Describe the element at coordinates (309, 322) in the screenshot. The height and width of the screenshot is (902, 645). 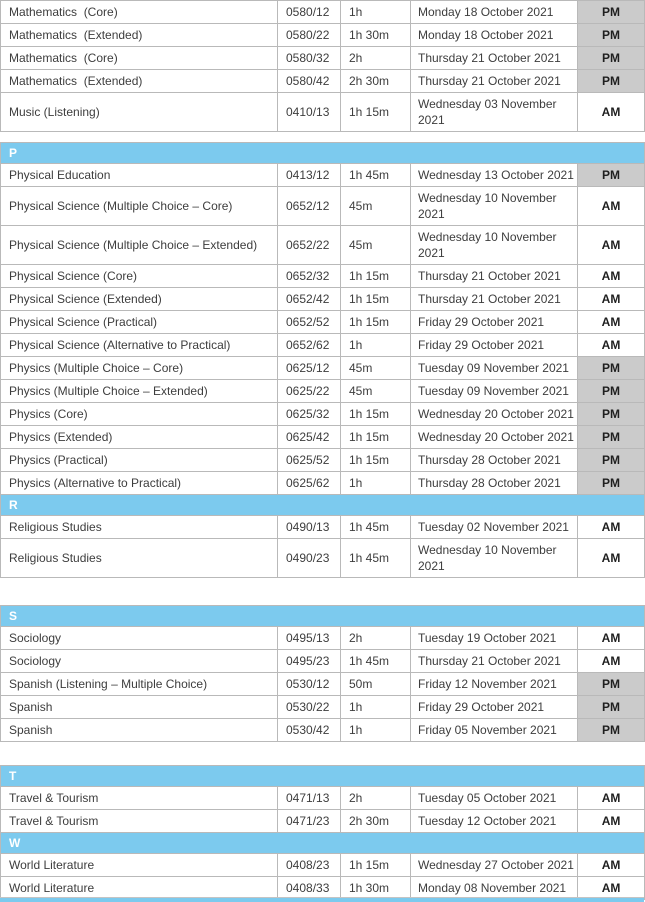
I see `code-cell: 0652/52` at that location.